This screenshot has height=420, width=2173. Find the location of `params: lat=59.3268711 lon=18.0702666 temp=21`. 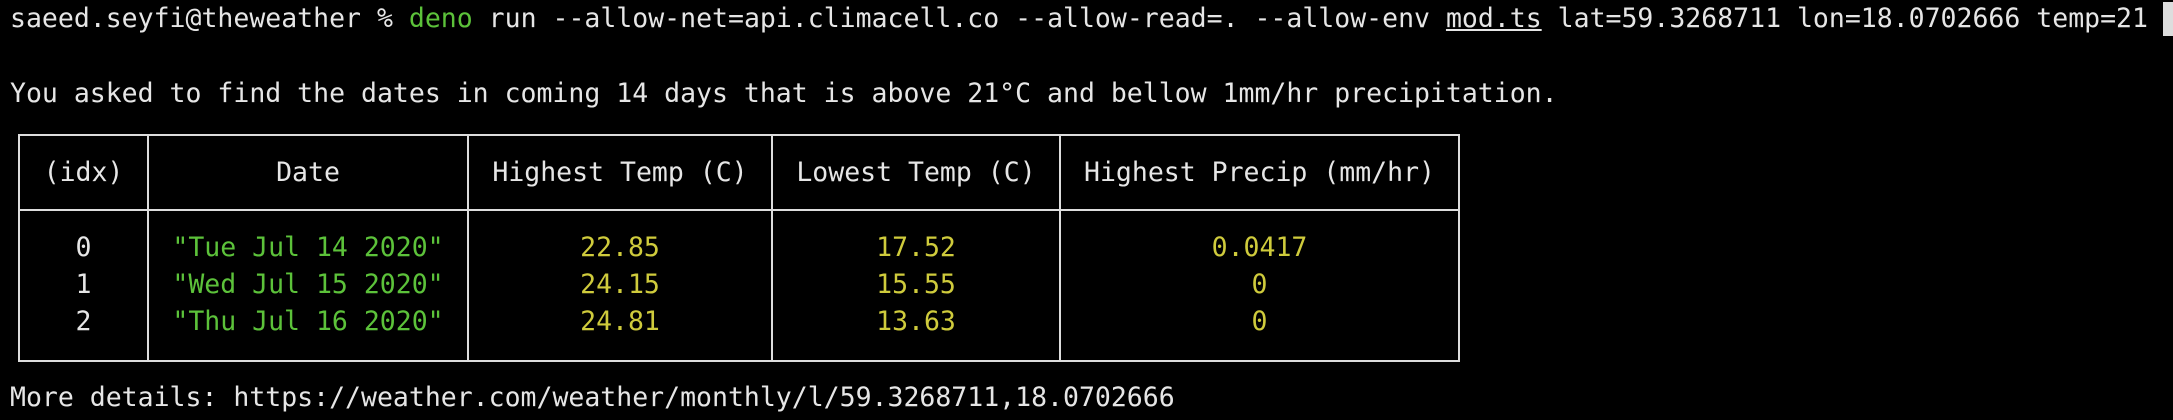

params: lat=59.3268711 lon=18.0702666 temp=21 is located at coordinates (1852, 18).